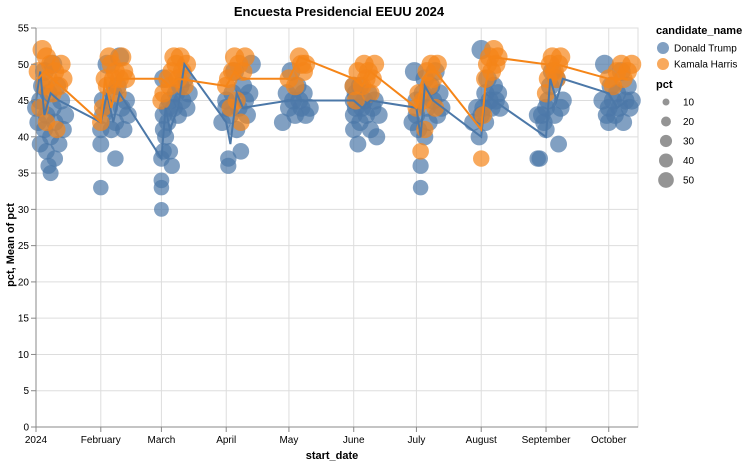 Image resolution: width=751 pixels, height=469 pixels. I want to click on y-tick-label: 10, so click(24, 355).